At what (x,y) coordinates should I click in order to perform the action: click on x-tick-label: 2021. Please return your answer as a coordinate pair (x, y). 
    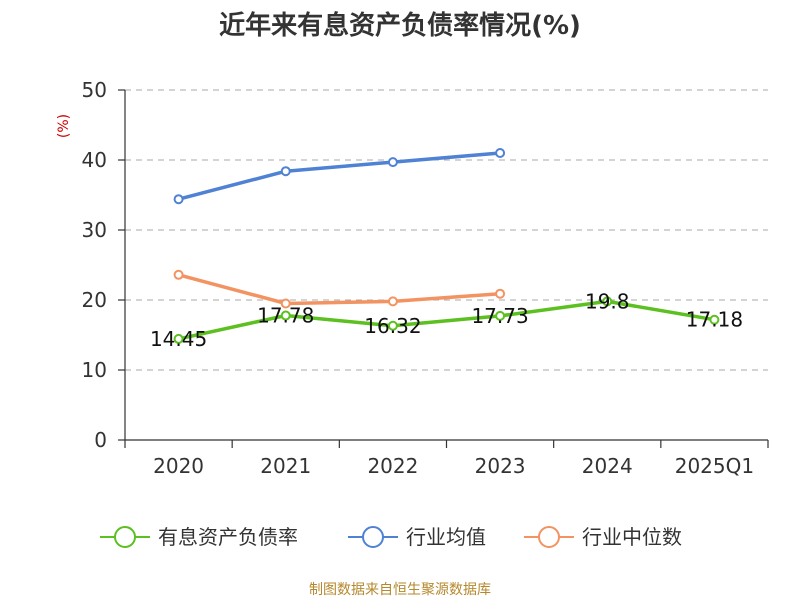
    Looking at the image, I should click on (285, 466).